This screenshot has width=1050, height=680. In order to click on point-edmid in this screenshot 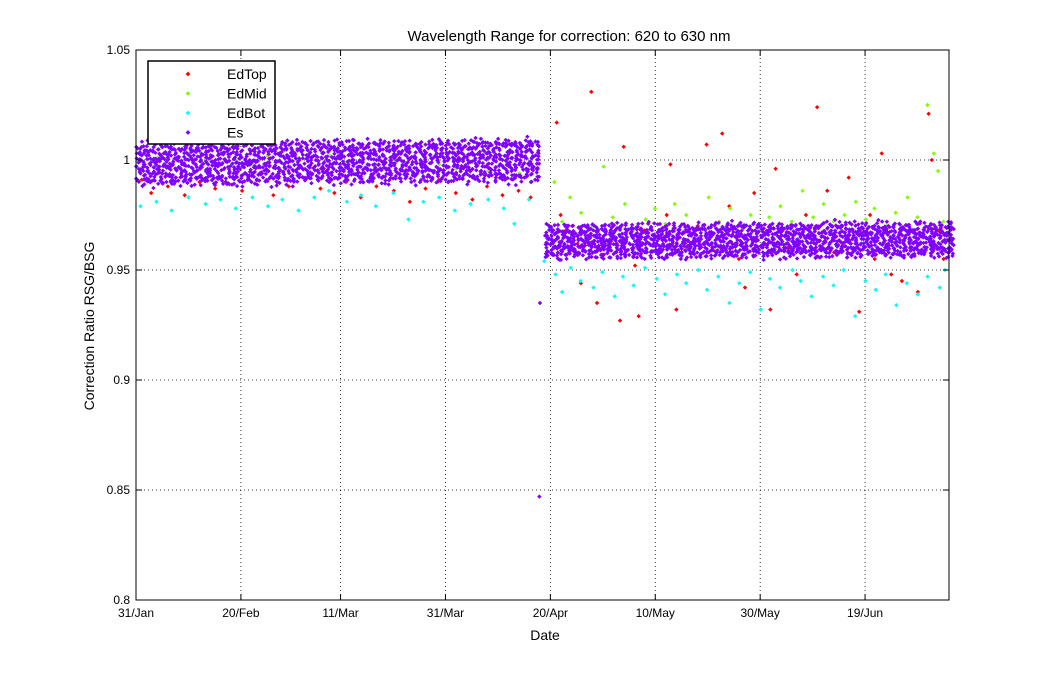, I will do `click(769, 217)`.